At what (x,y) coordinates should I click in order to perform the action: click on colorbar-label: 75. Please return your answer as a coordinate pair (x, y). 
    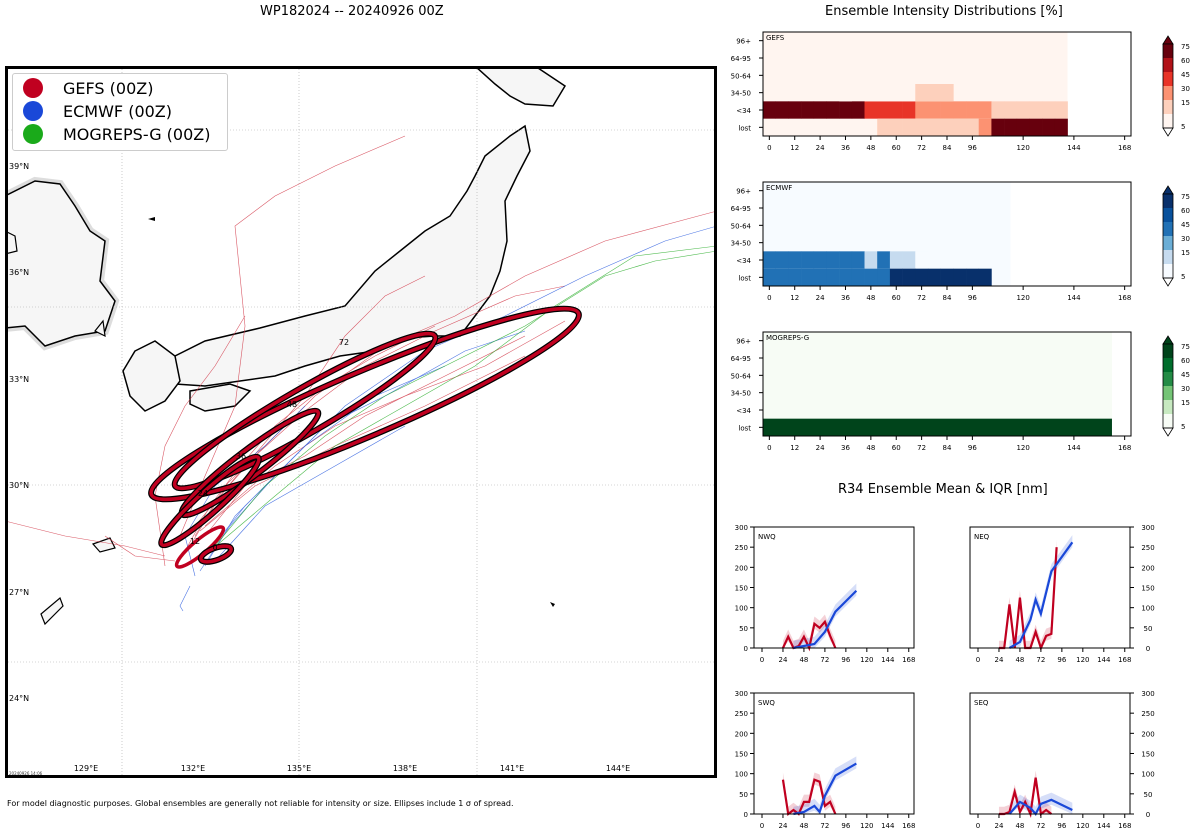
    Looking at the image, I should click on (1185, 347).